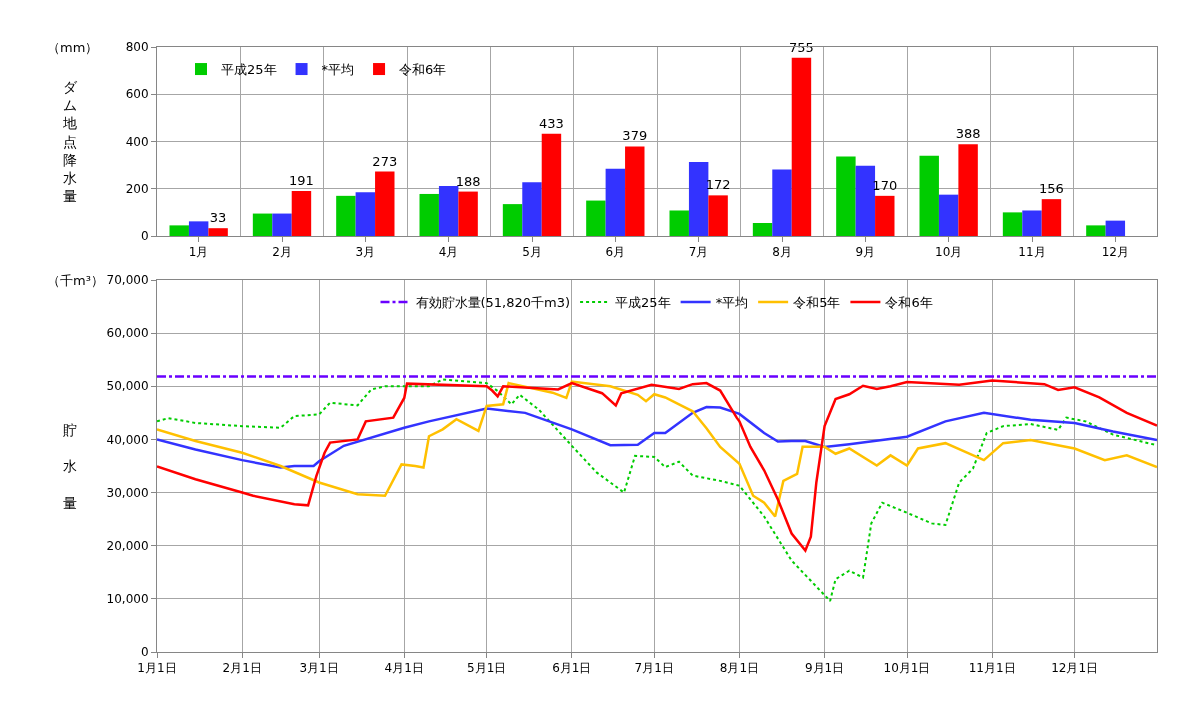 This screenshot has width=1200, height=709. I want to click on x-tick-label: 3月, so click(365, 252).